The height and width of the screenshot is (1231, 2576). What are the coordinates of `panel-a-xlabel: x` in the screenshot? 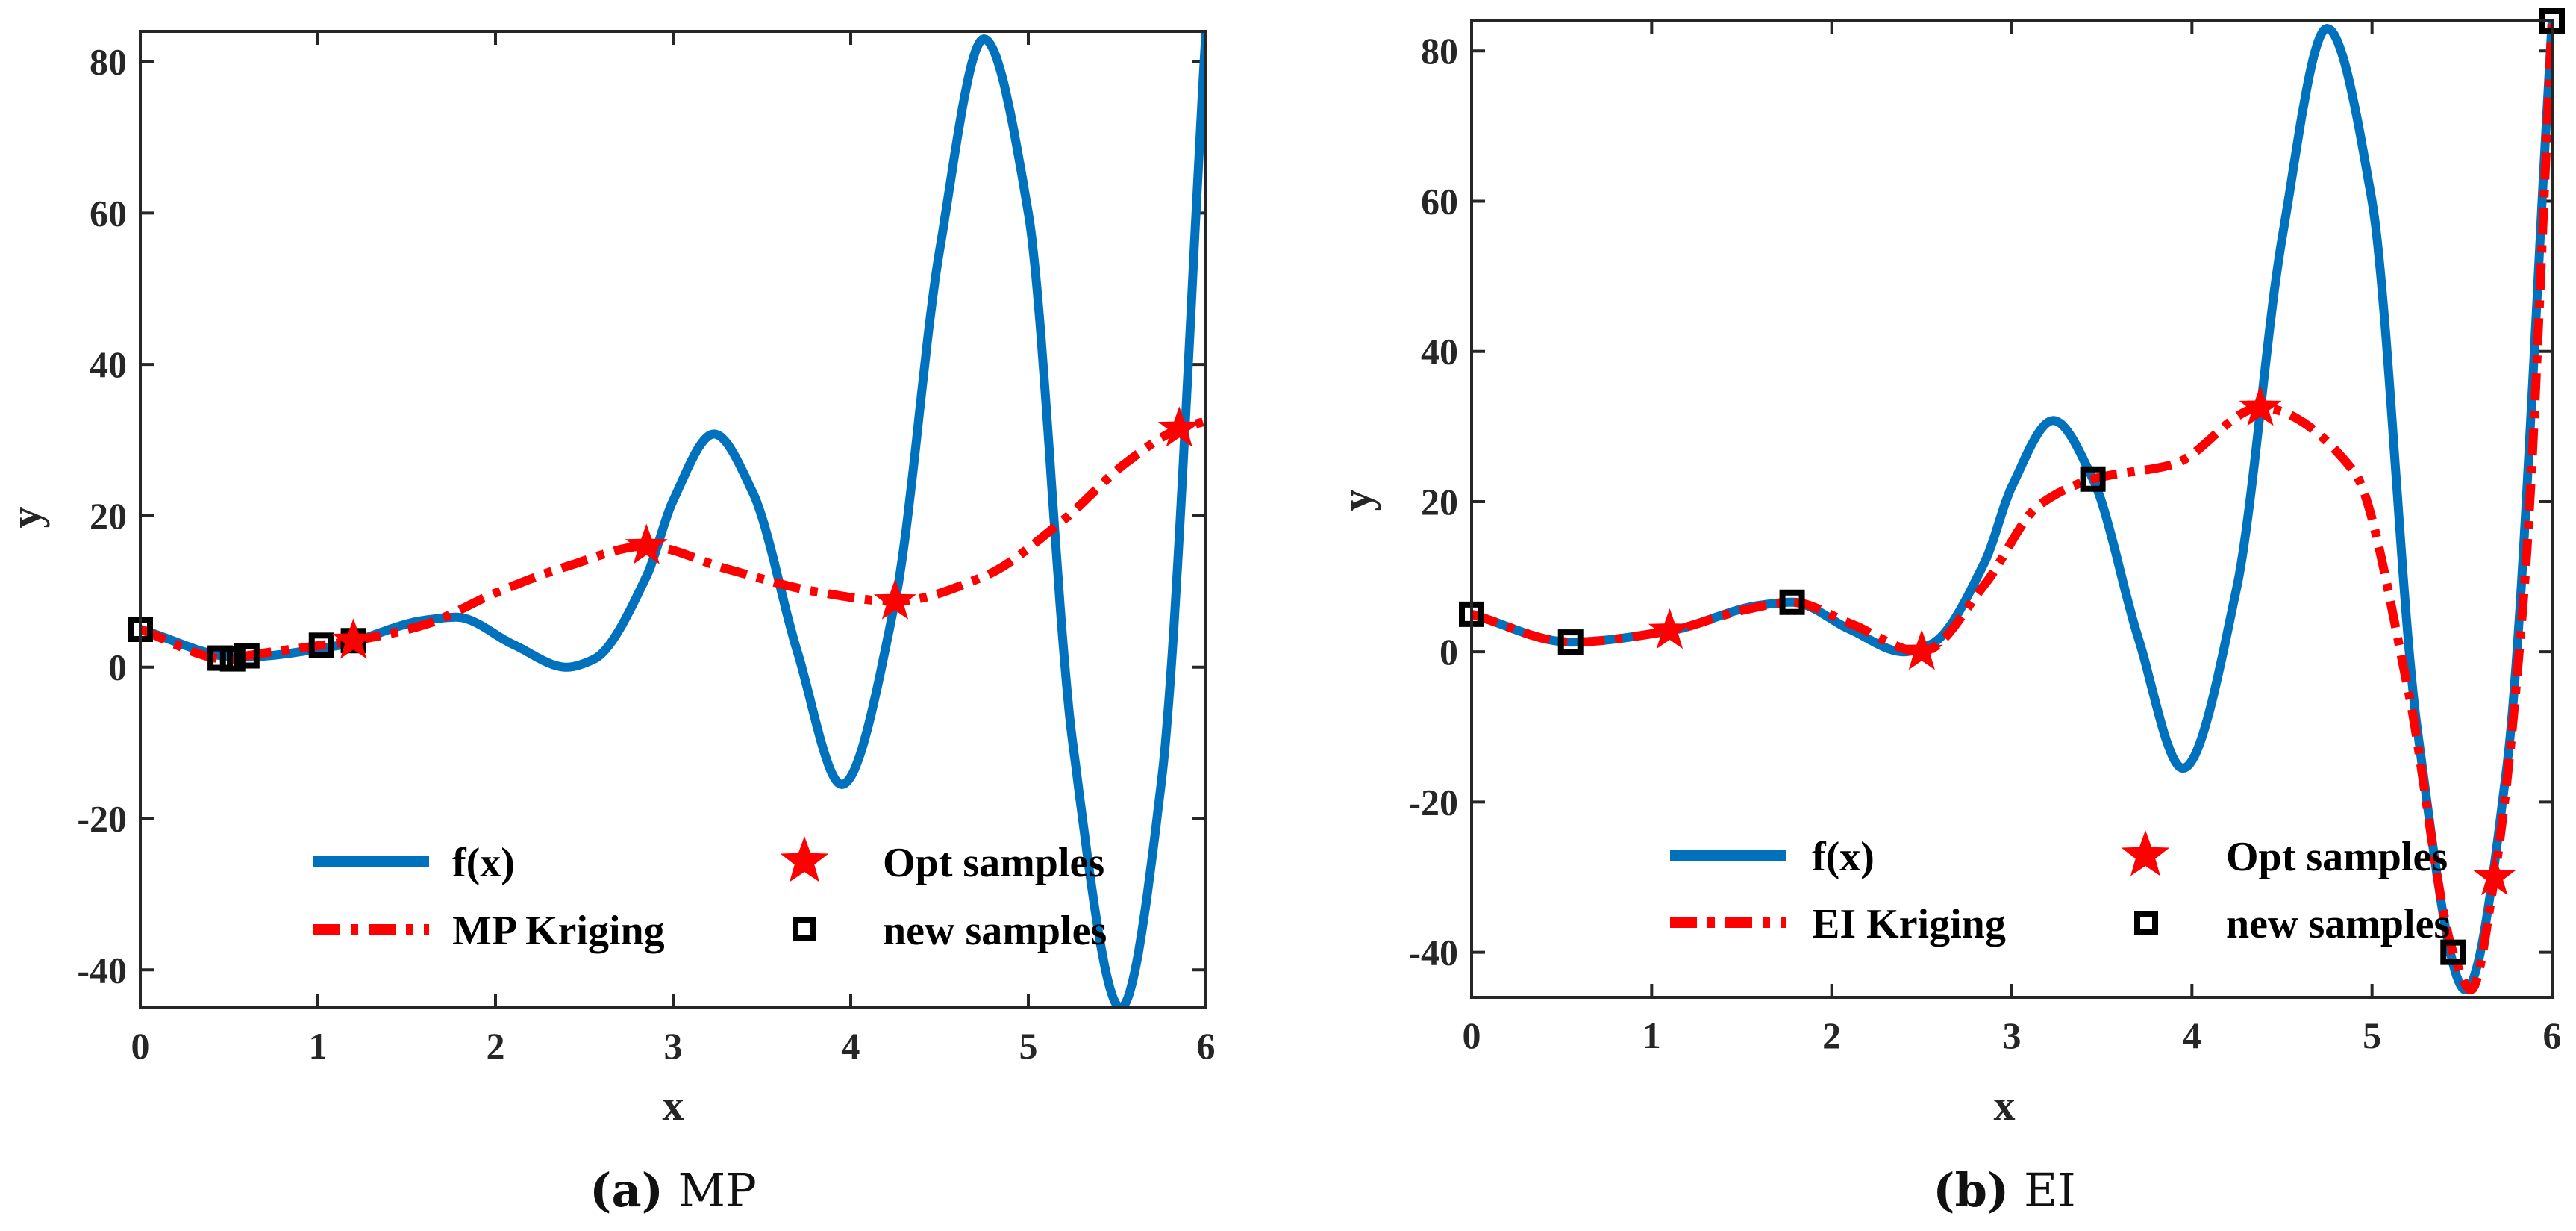 It's located at (673, 1105).